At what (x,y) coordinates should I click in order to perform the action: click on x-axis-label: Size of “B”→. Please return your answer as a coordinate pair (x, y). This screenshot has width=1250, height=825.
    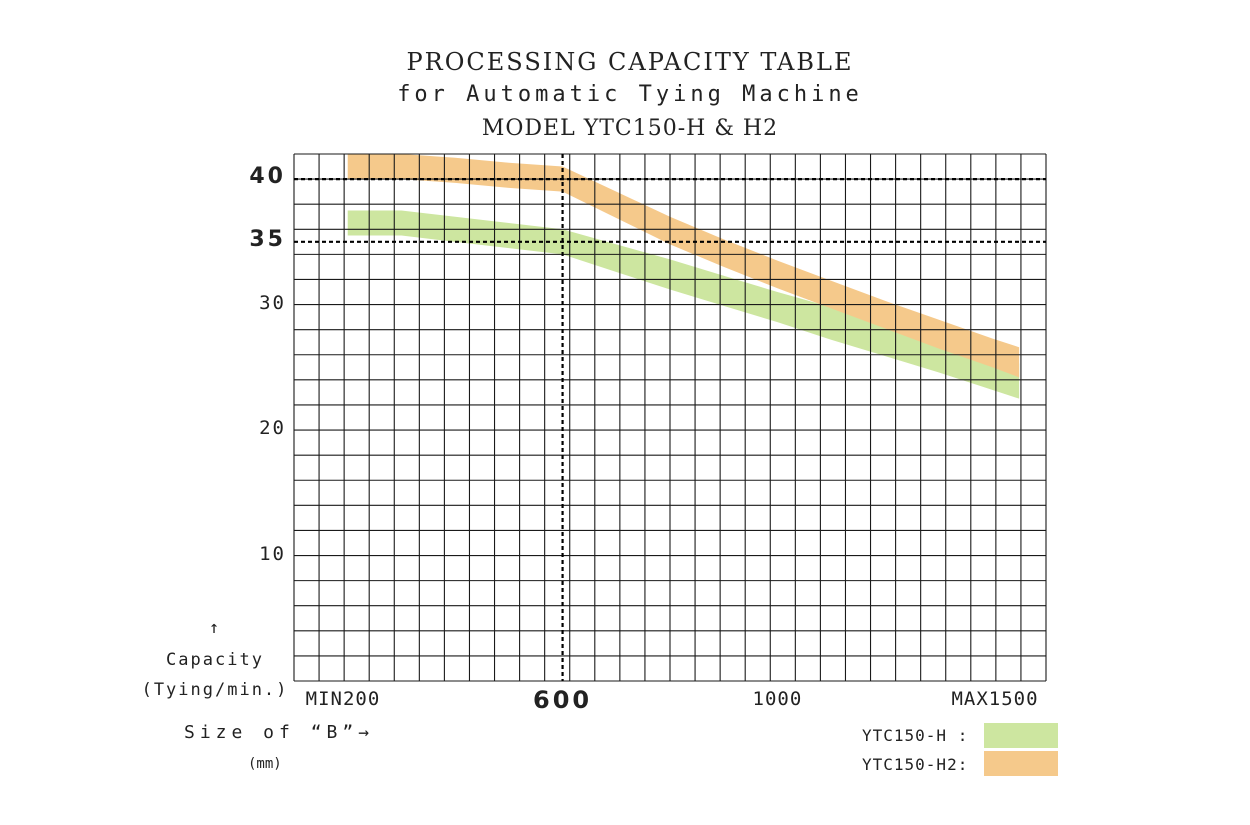
    Looking at the image, I should click on (279, 732).